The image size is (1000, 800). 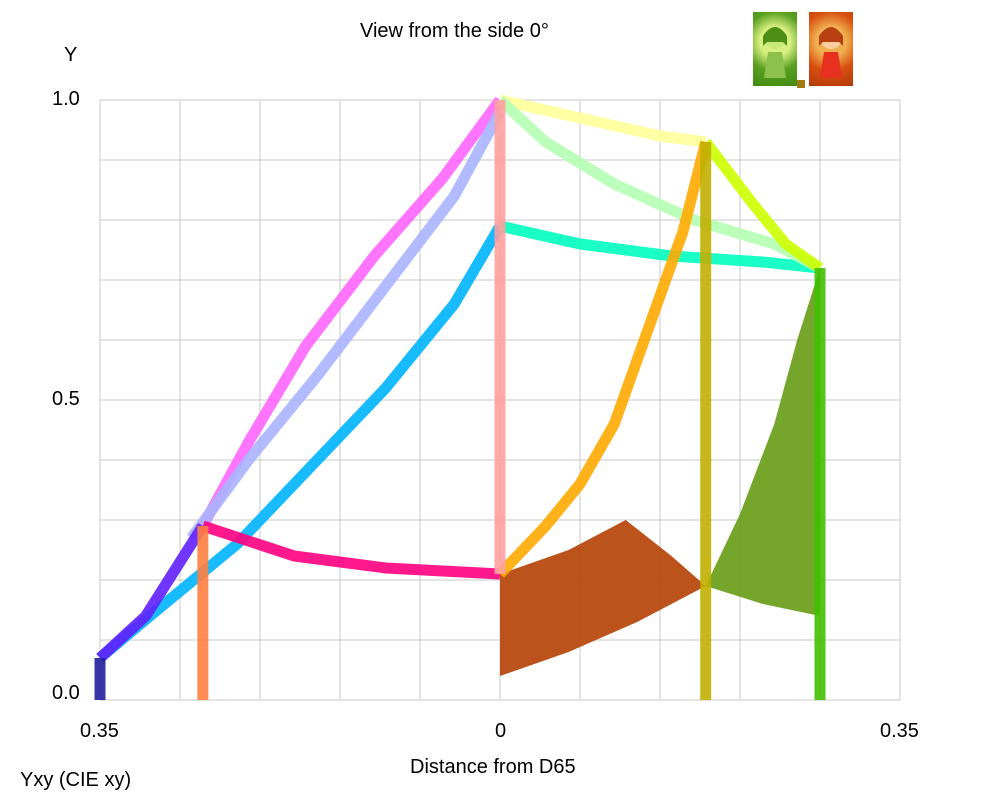 I want to click on y-tick-label: 0.0, so click(x=66, y=693).